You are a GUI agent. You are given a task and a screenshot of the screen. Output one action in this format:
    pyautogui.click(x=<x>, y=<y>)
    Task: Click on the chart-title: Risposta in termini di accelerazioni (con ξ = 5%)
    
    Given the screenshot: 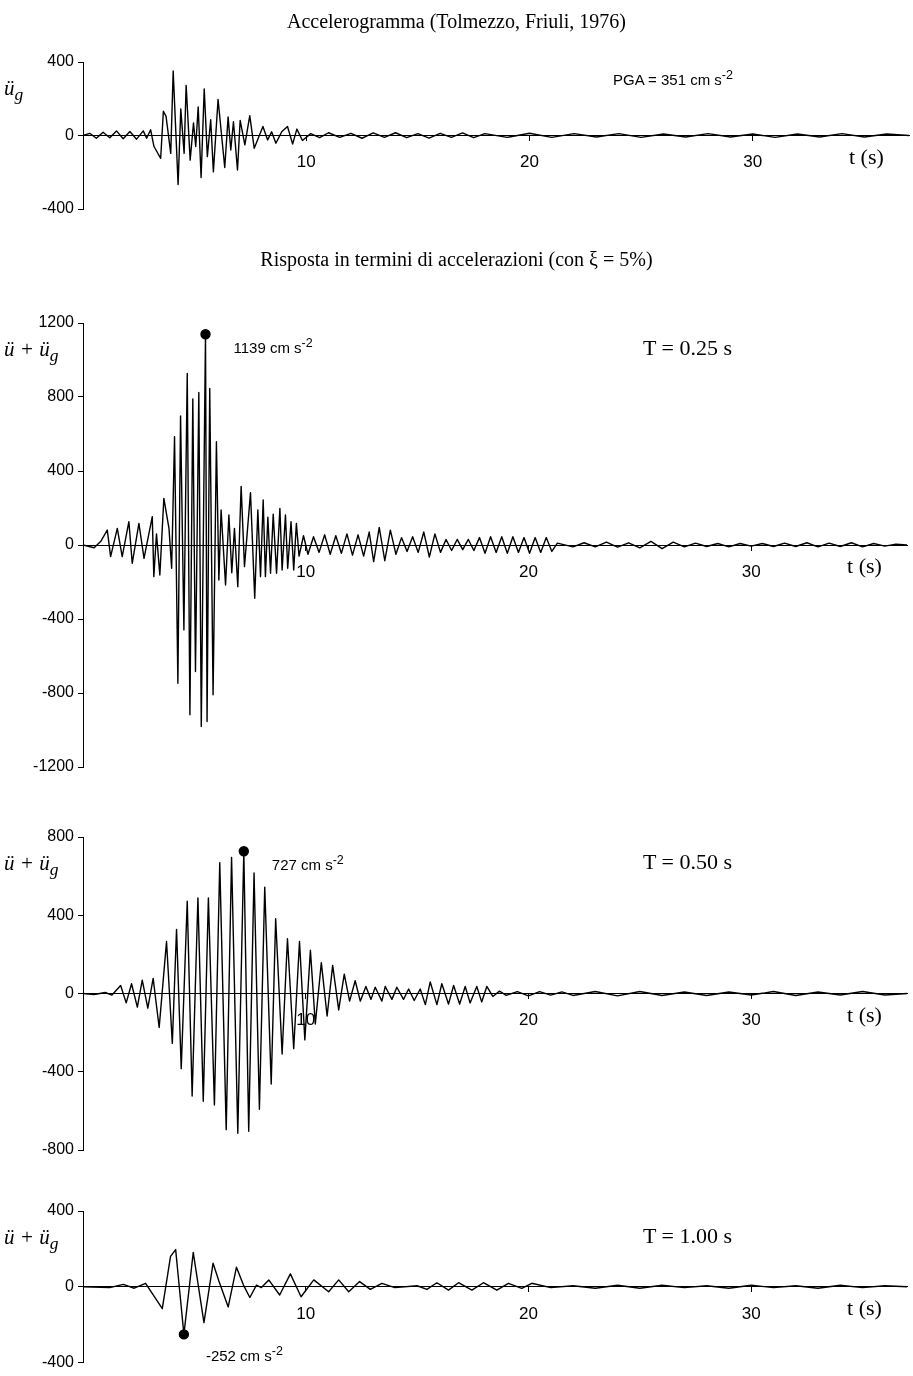 What is the action you would take?
    pyautogui.click(x=456, y=259)
    